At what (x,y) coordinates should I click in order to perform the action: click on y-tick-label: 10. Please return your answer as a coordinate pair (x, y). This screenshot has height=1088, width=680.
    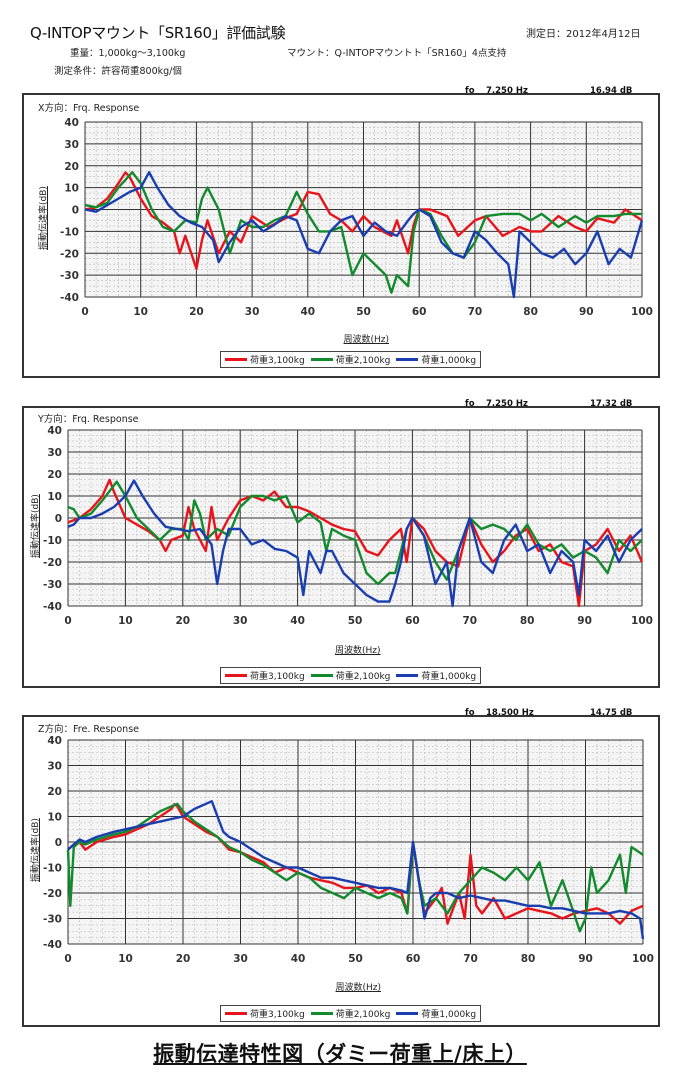
    Looking at the image, I should click on (71, 189).